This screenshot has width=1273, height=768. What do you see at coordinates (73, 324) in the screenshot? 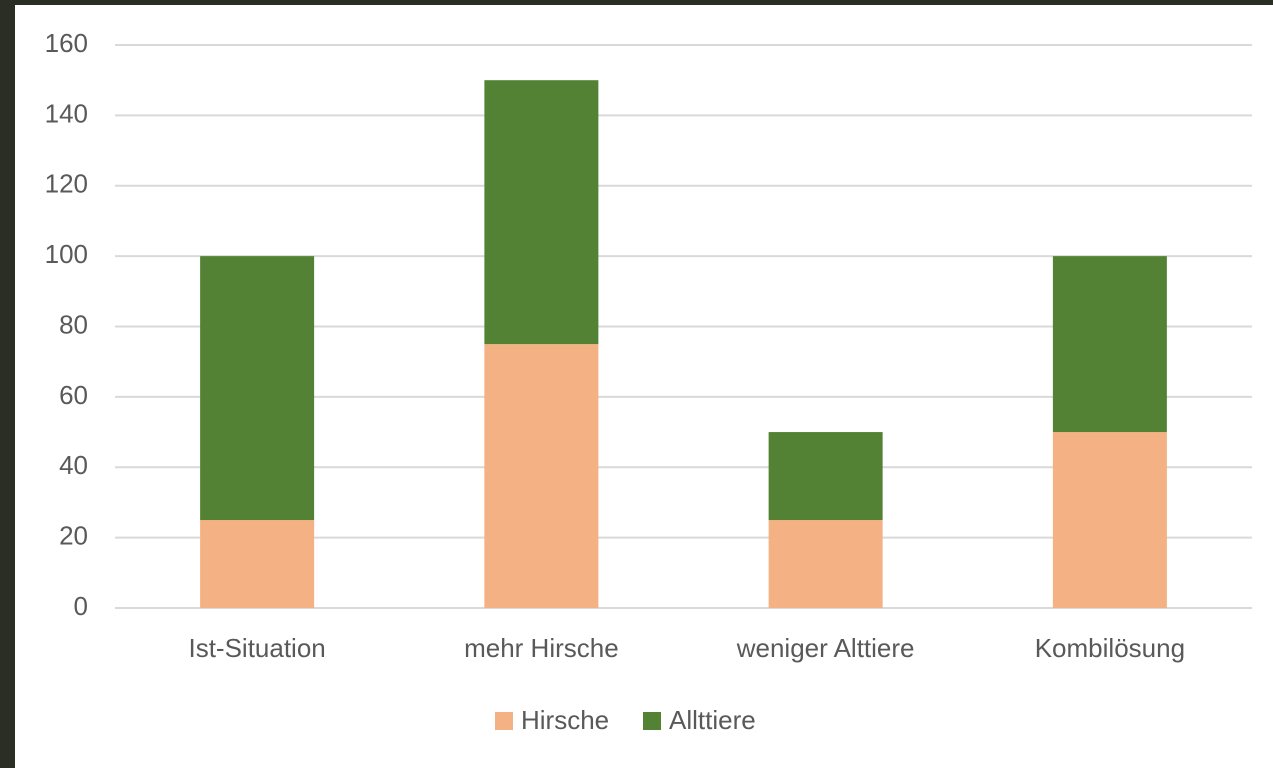
I see `y-tick-label: 80` at bounding box center [73, 324].